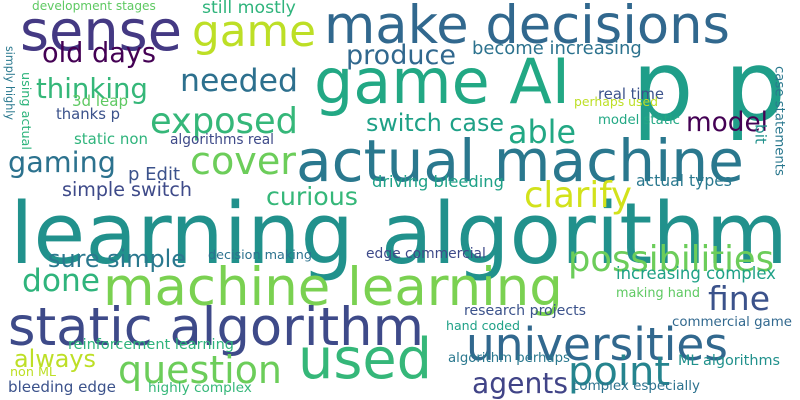 The image size is (800, 400). Describe the element at coordinates (55, 359) in the screenshot. I see `word-always: always` at that location.